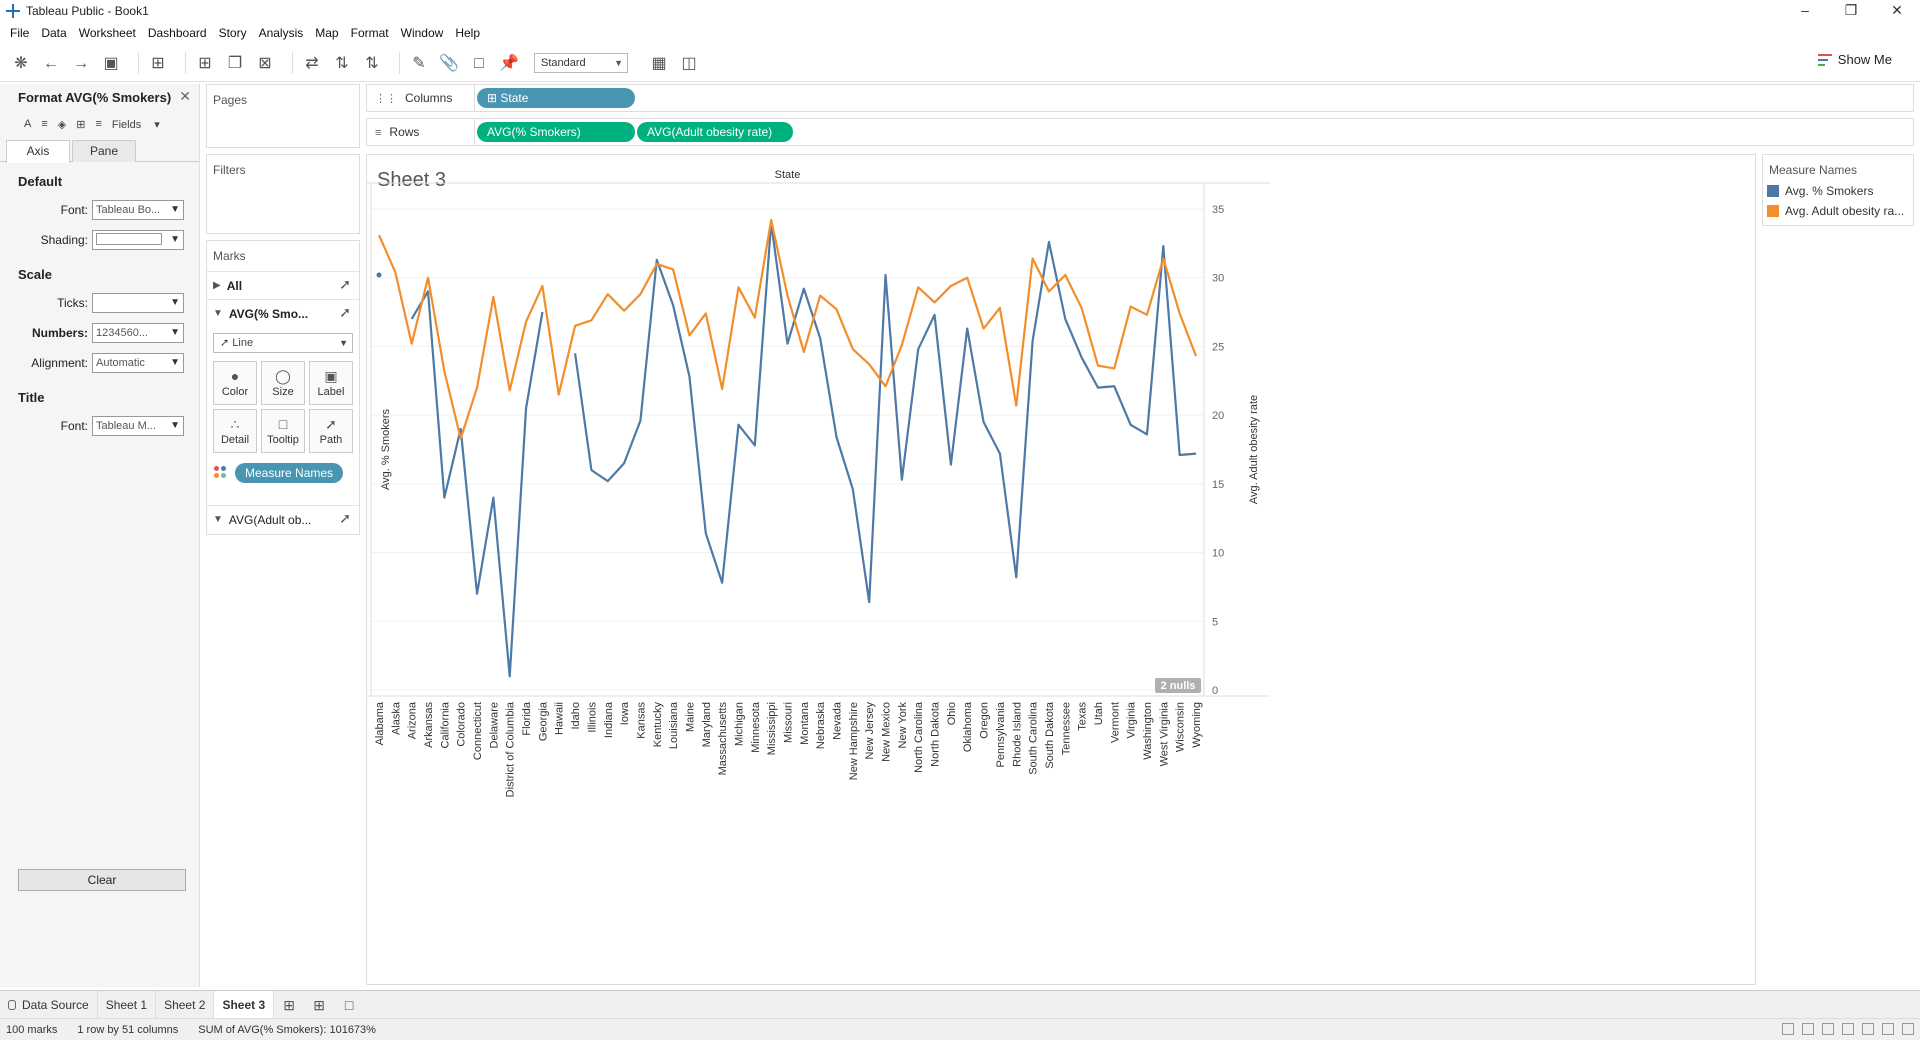  Describe the element at coordinates (81, 63) in the screenshot. I see `redo-icon: →` at that location.